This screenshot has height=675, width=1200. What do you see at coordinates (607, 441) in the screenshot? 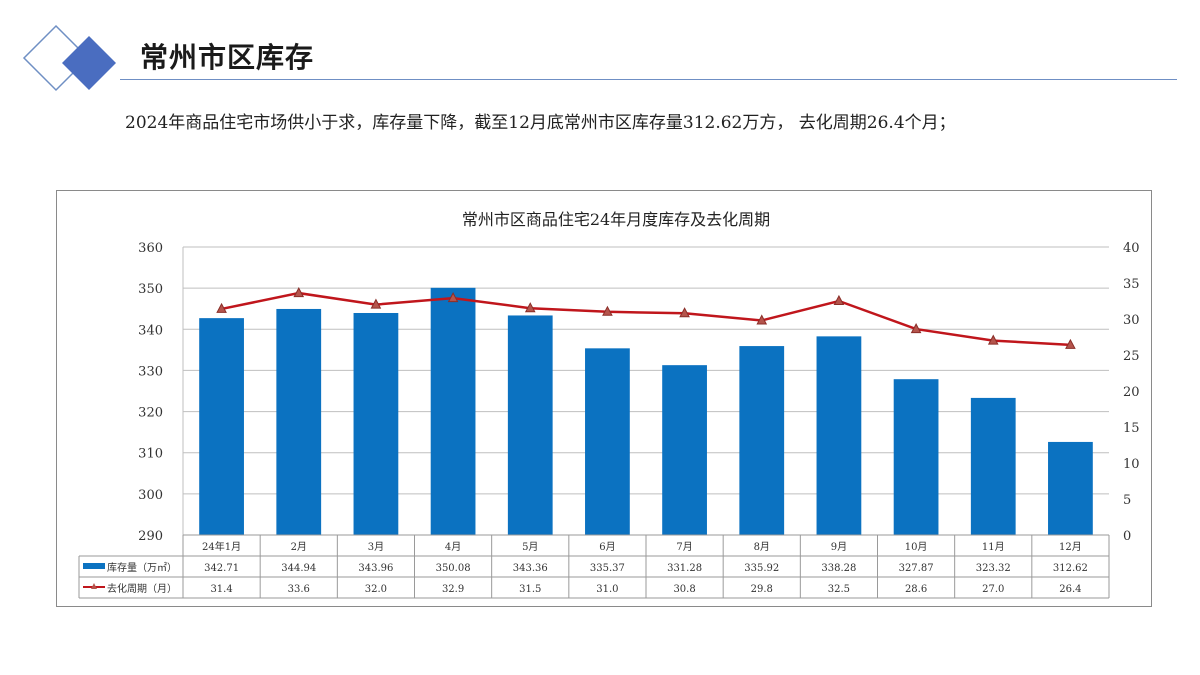
I see `bar-6月` at bounding box center [607, 441].